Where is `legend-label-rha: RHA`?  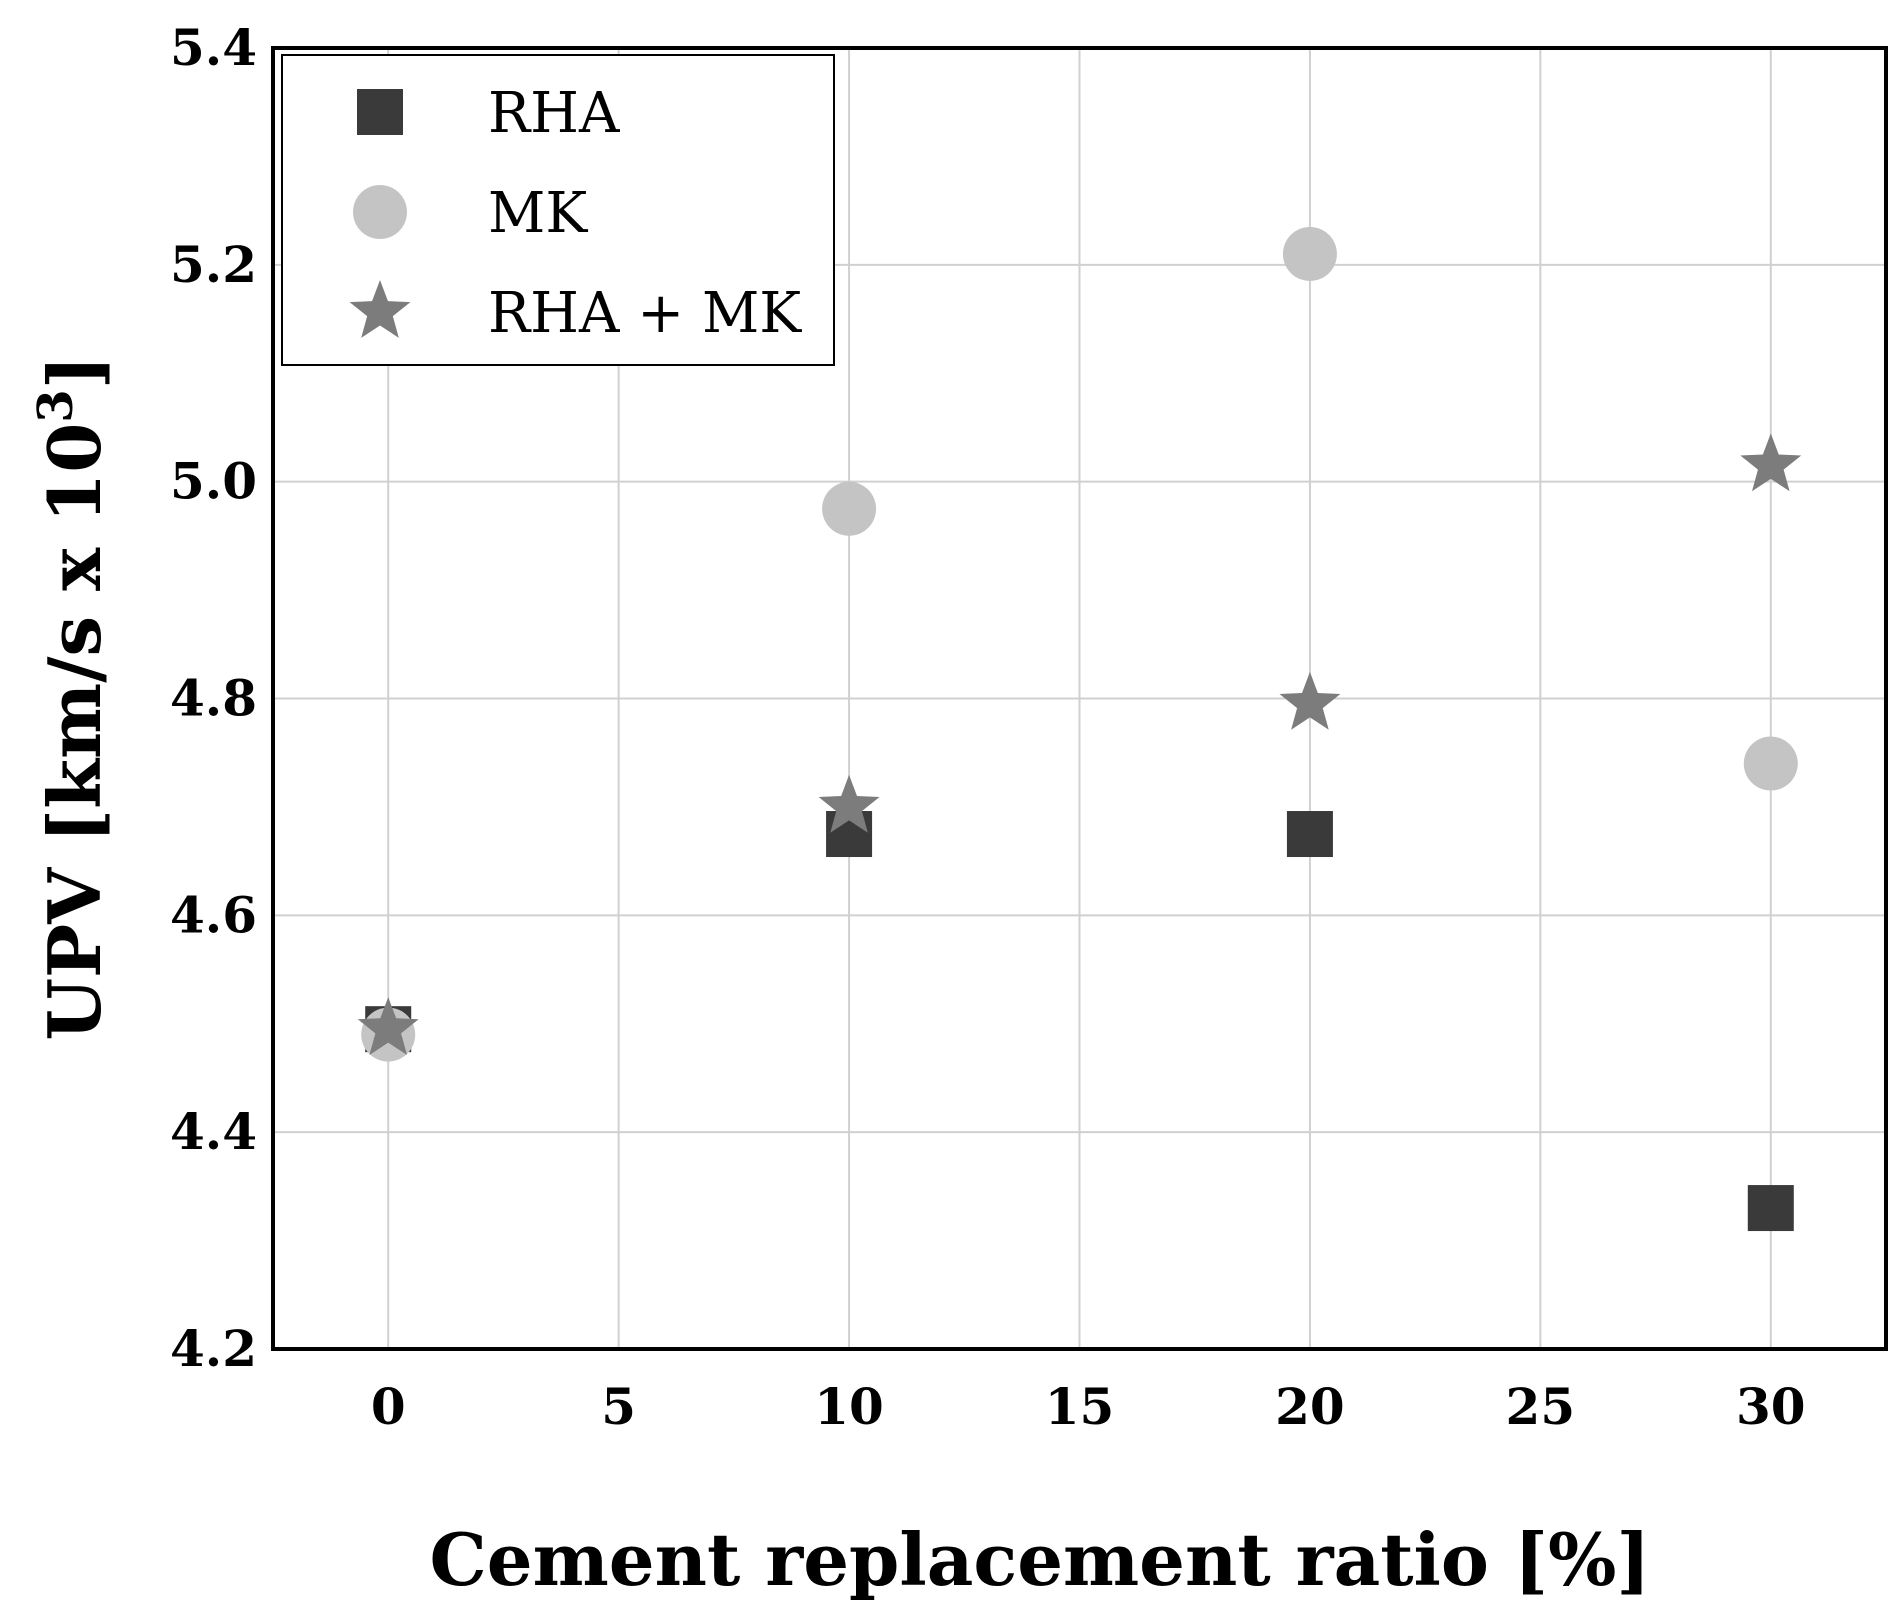 legend-label-rha: RHA is located at coordinates (554, 113).